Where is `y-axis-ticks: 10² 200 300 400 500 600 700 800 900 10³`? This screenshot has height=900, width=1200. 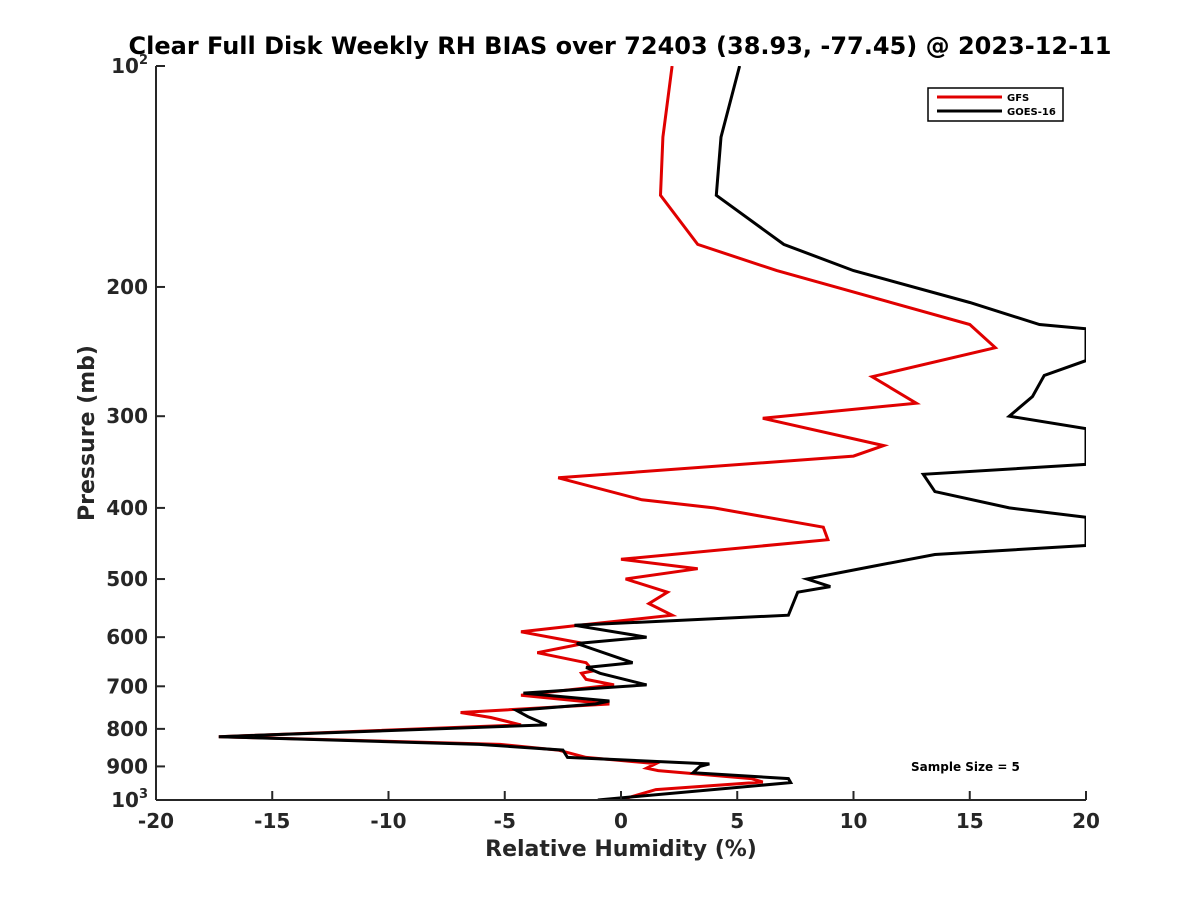
y-axis-ticks: 10² 200 300 400 500 600 700 800 900 10³ is located at coordinates (135, 432).